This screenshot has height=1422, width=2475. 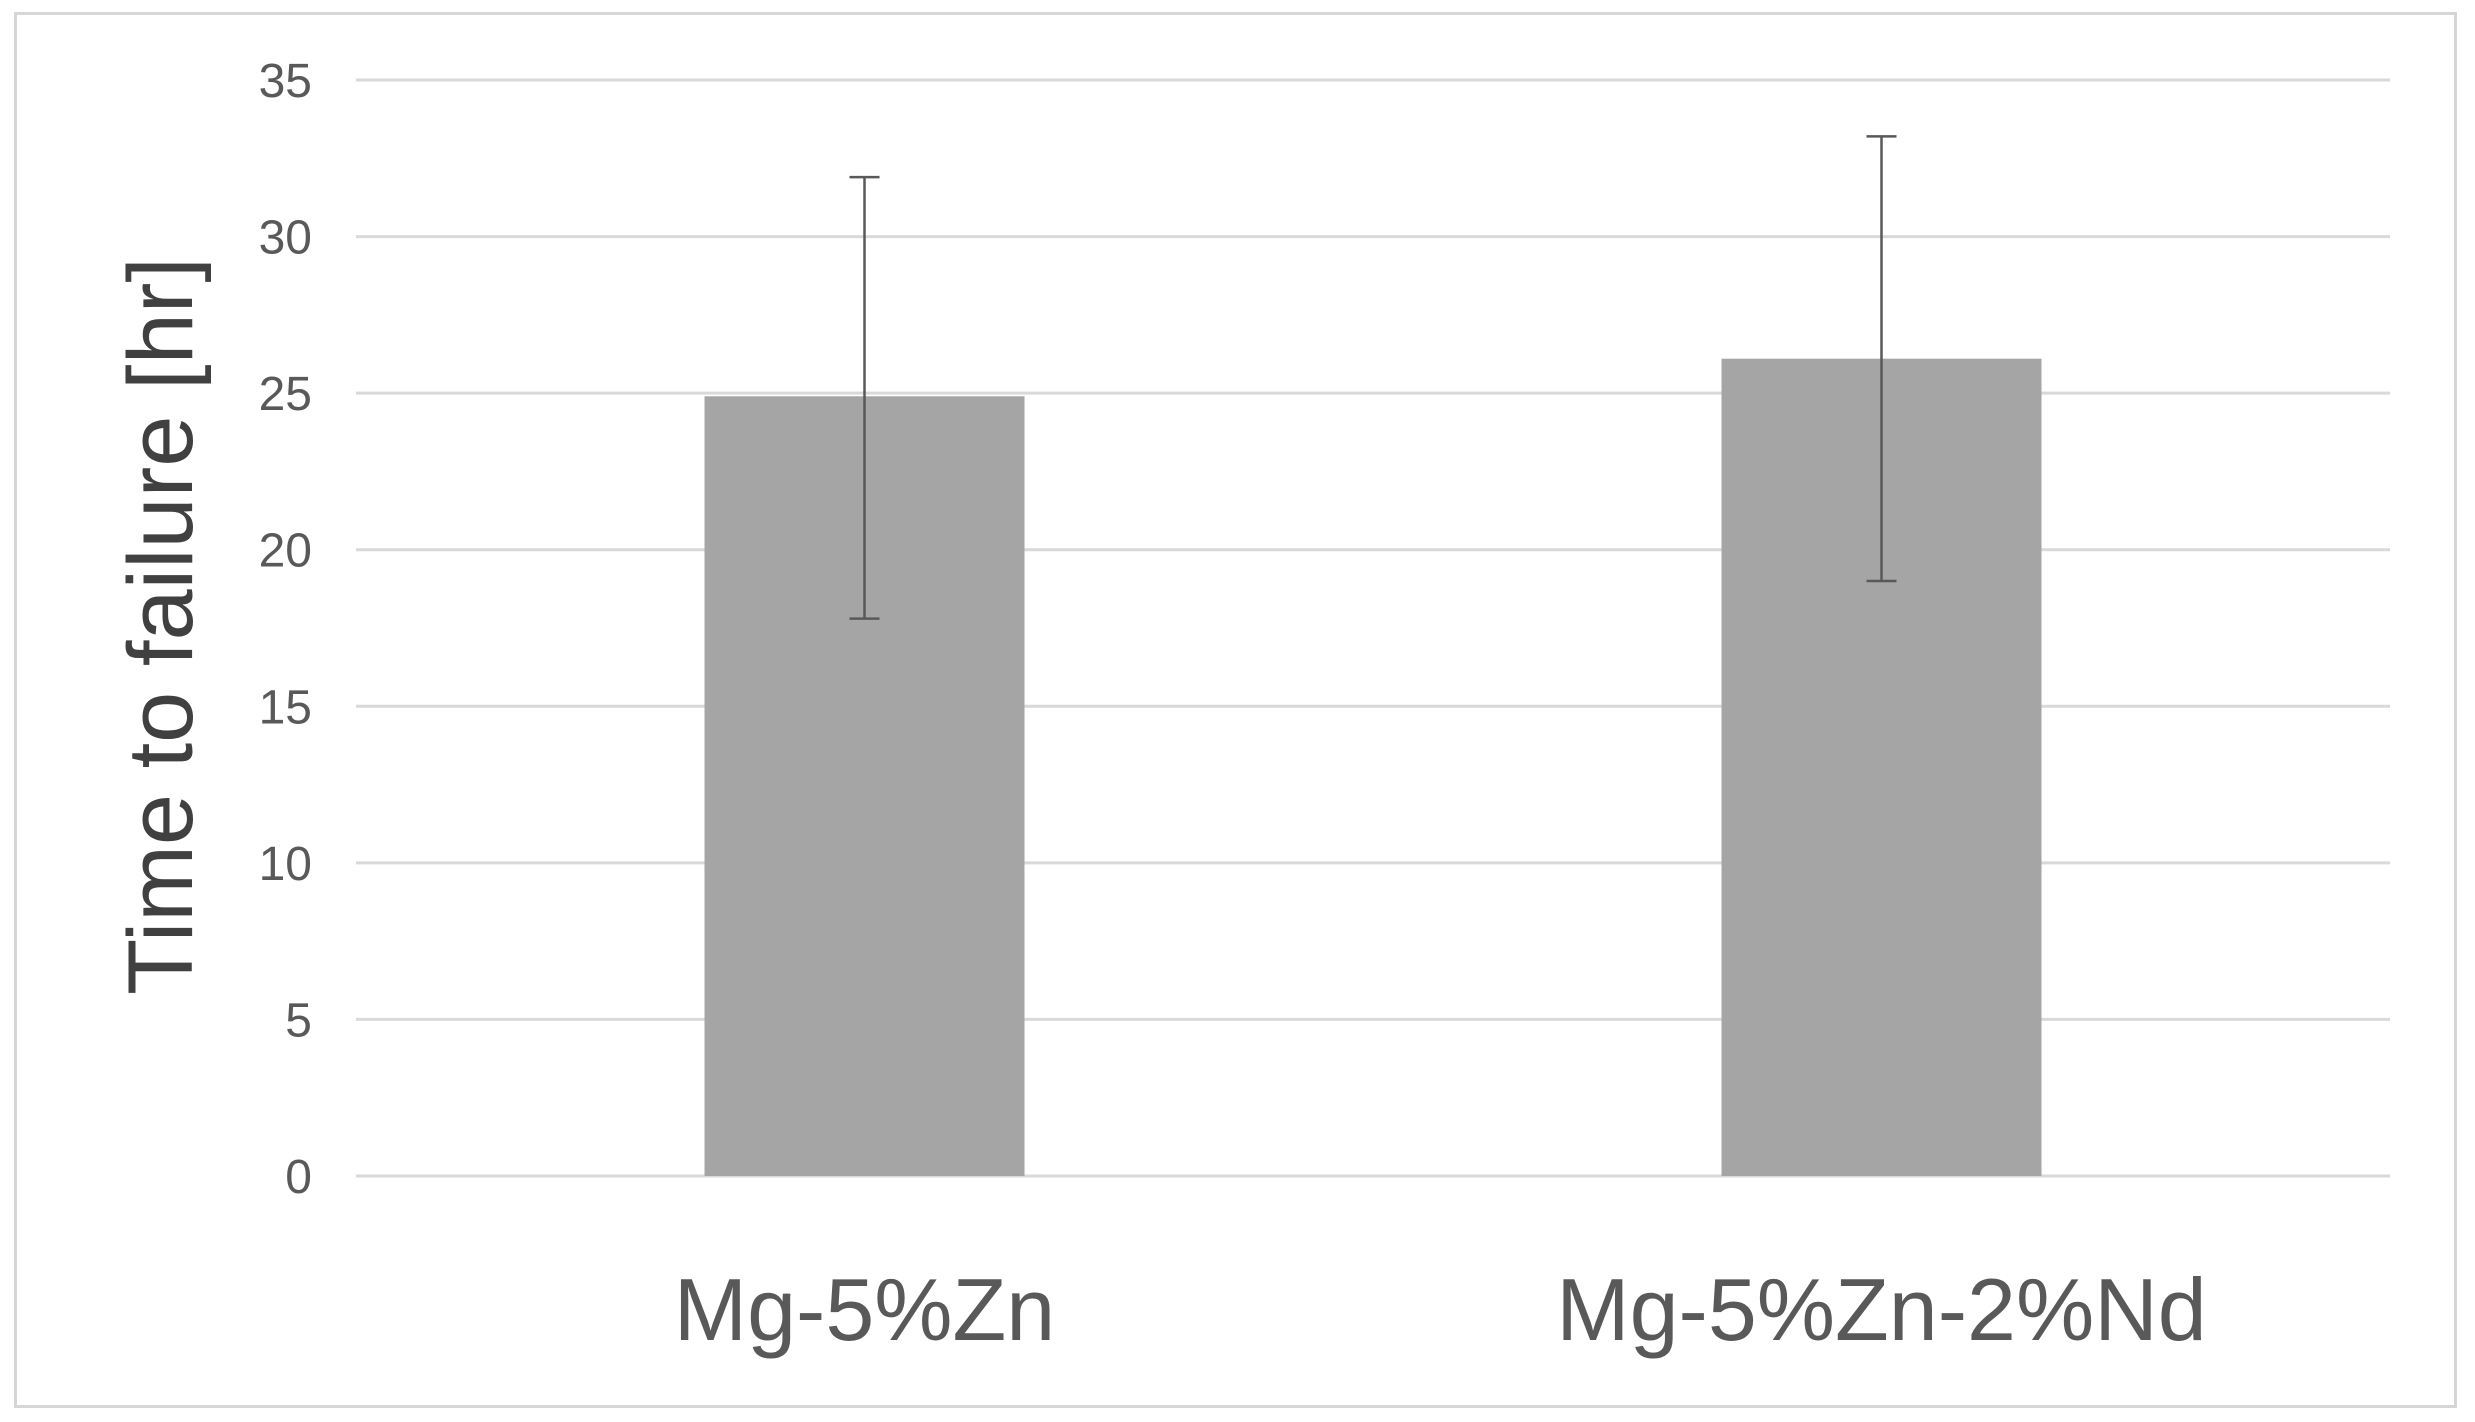 I want to click on category-labels: Mg-5%Zn Mg-5%Zn-2%Nd, so click(x=1440, y=1309).